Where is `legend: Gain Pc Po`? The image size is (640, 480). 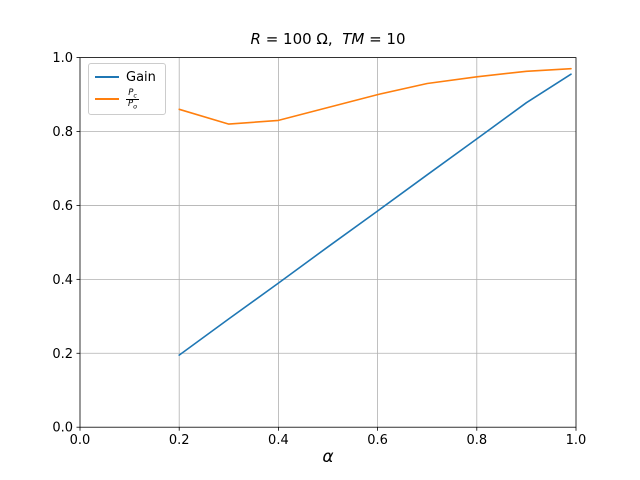
legend: Gain Pc Po is located at coordinates (127, 89).